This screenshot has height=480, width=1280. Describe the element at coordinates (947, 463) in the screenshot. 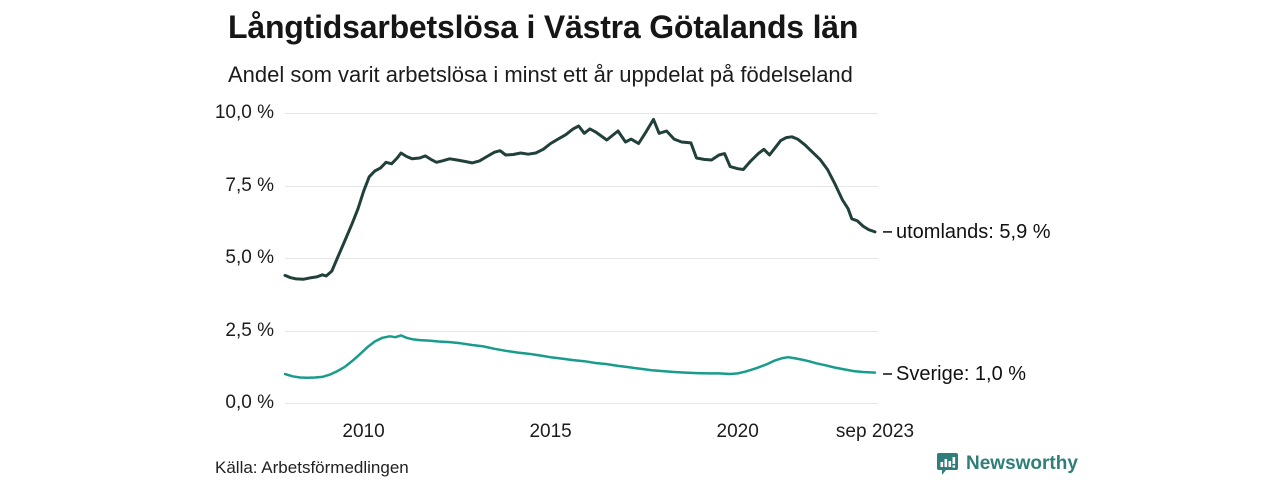

I see `newsworthy-bar-chart-bubble-icon` at that location.